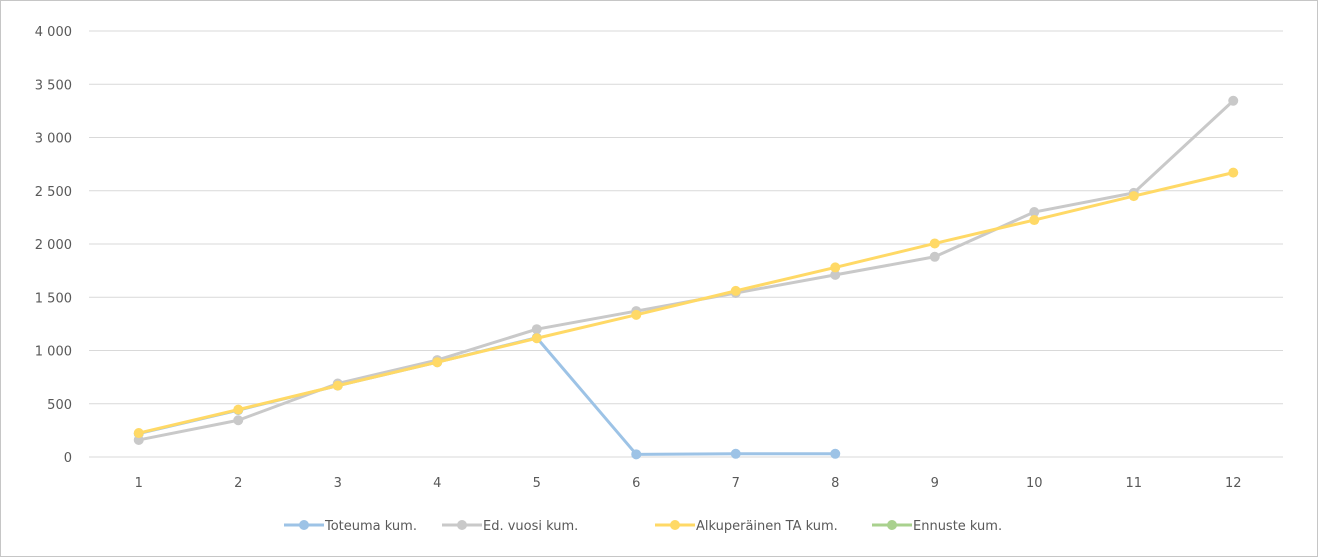  I want to click on legend-item: Toteuma kum., so click(350, 526).